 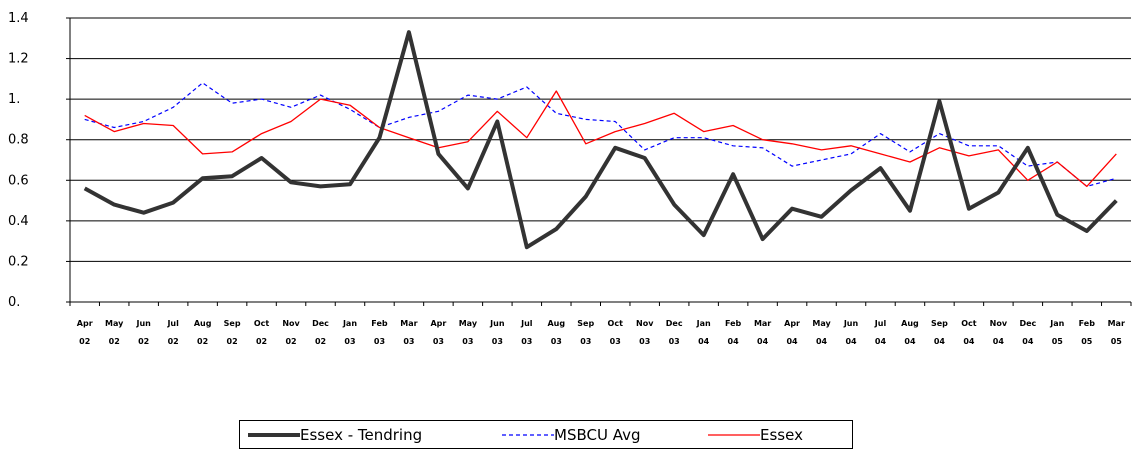 I want to click on y-tick-label: 0.6, so click(x=18, y=180).